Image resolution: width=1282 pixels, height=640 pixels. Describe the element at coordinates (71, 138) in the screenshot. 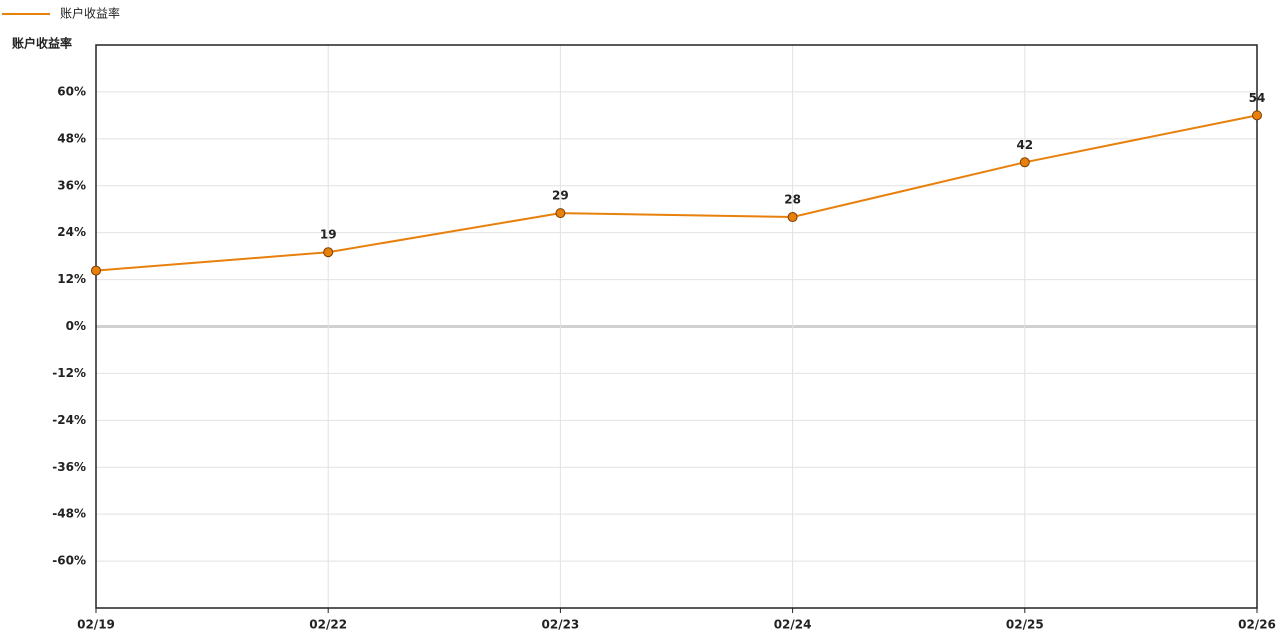

I see `y-tick-label: 48%` at that location.